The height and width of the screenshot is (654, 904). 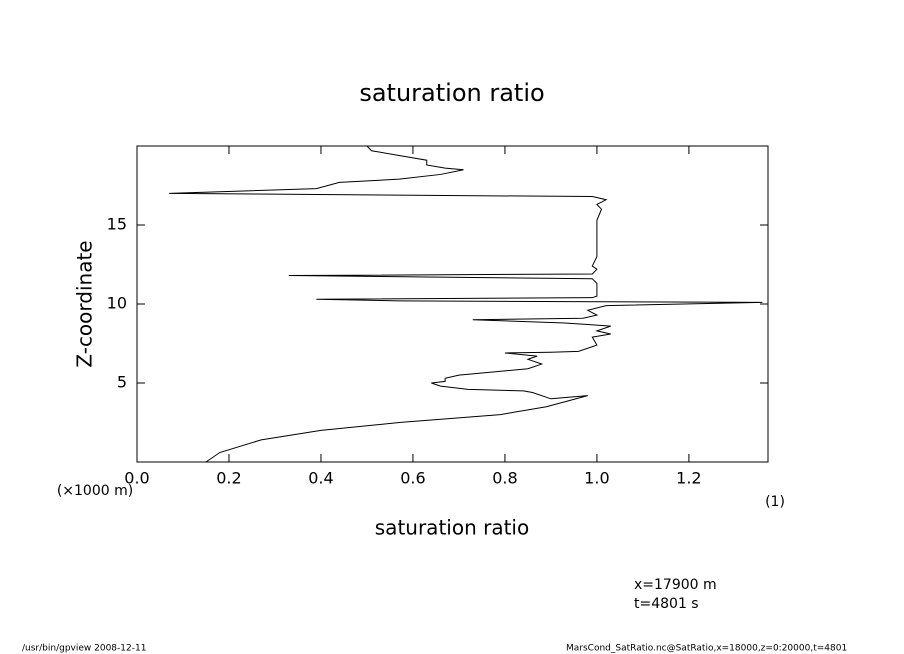 I want to click on note: x=17900 m, so click(x=675, y=585).